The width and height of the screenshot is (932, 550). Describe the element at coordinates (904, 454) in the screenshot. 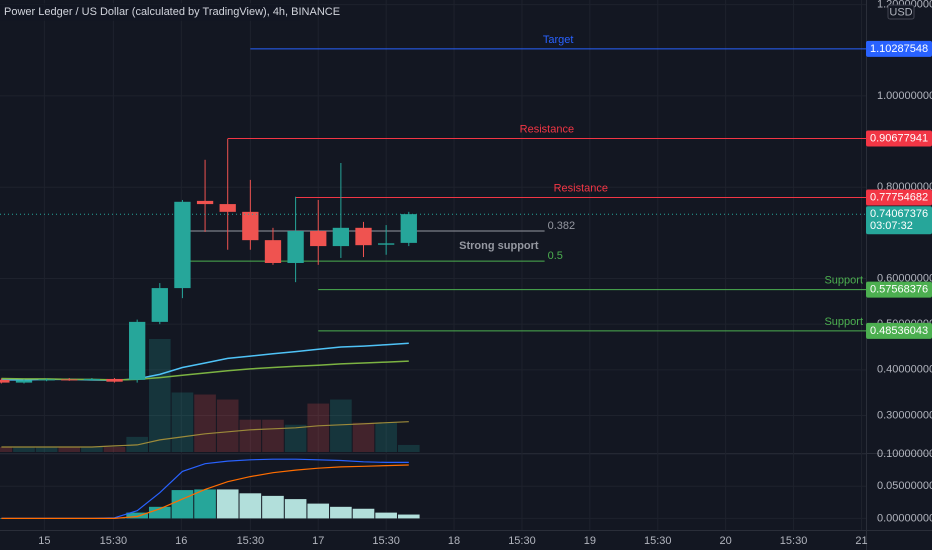

I see `y-tick-label: 0.10000000` at that location.